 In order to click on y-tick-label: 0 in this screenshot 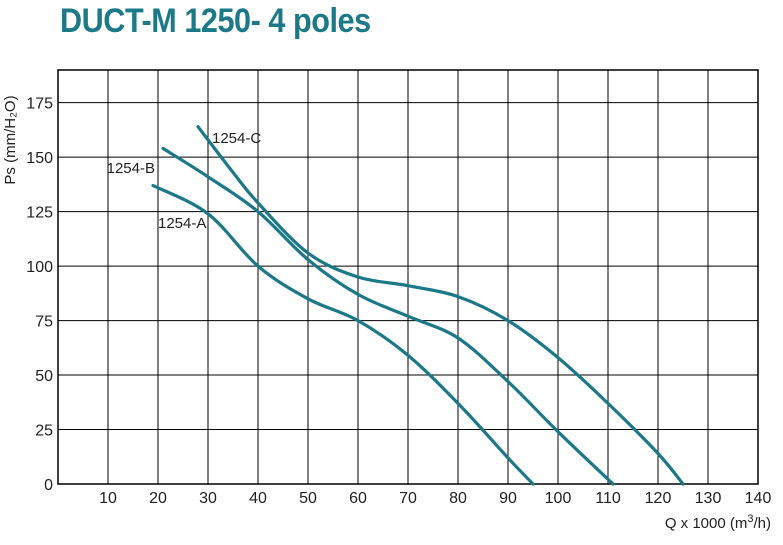, I will do `click(48, 485)`.